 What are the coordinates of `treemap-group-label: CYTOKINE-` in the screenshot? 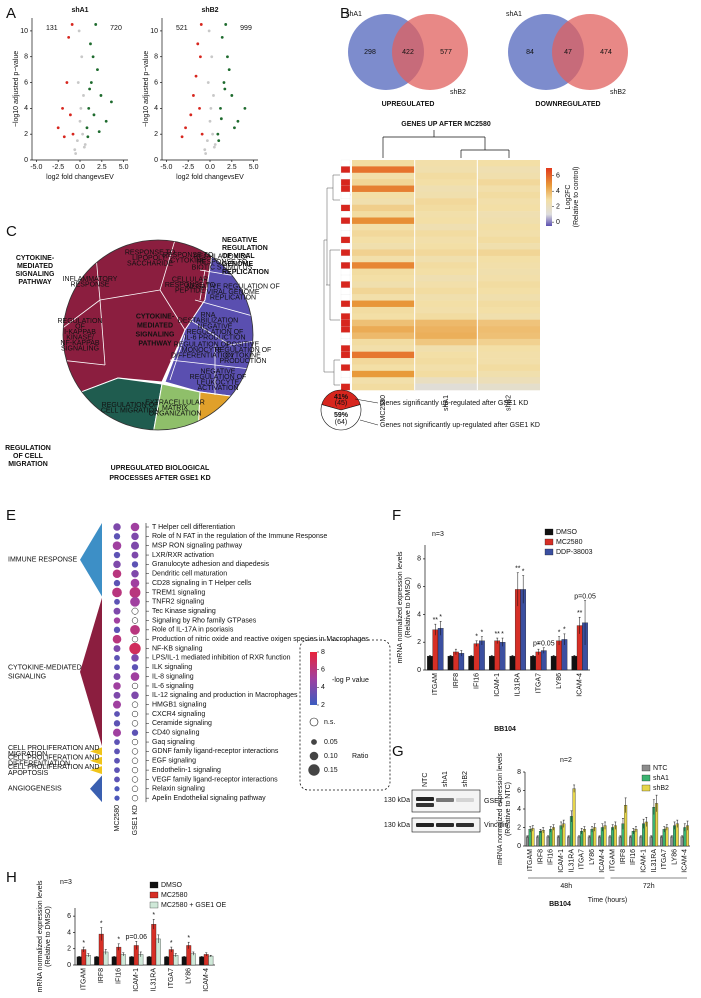 It's located at (35, 258).